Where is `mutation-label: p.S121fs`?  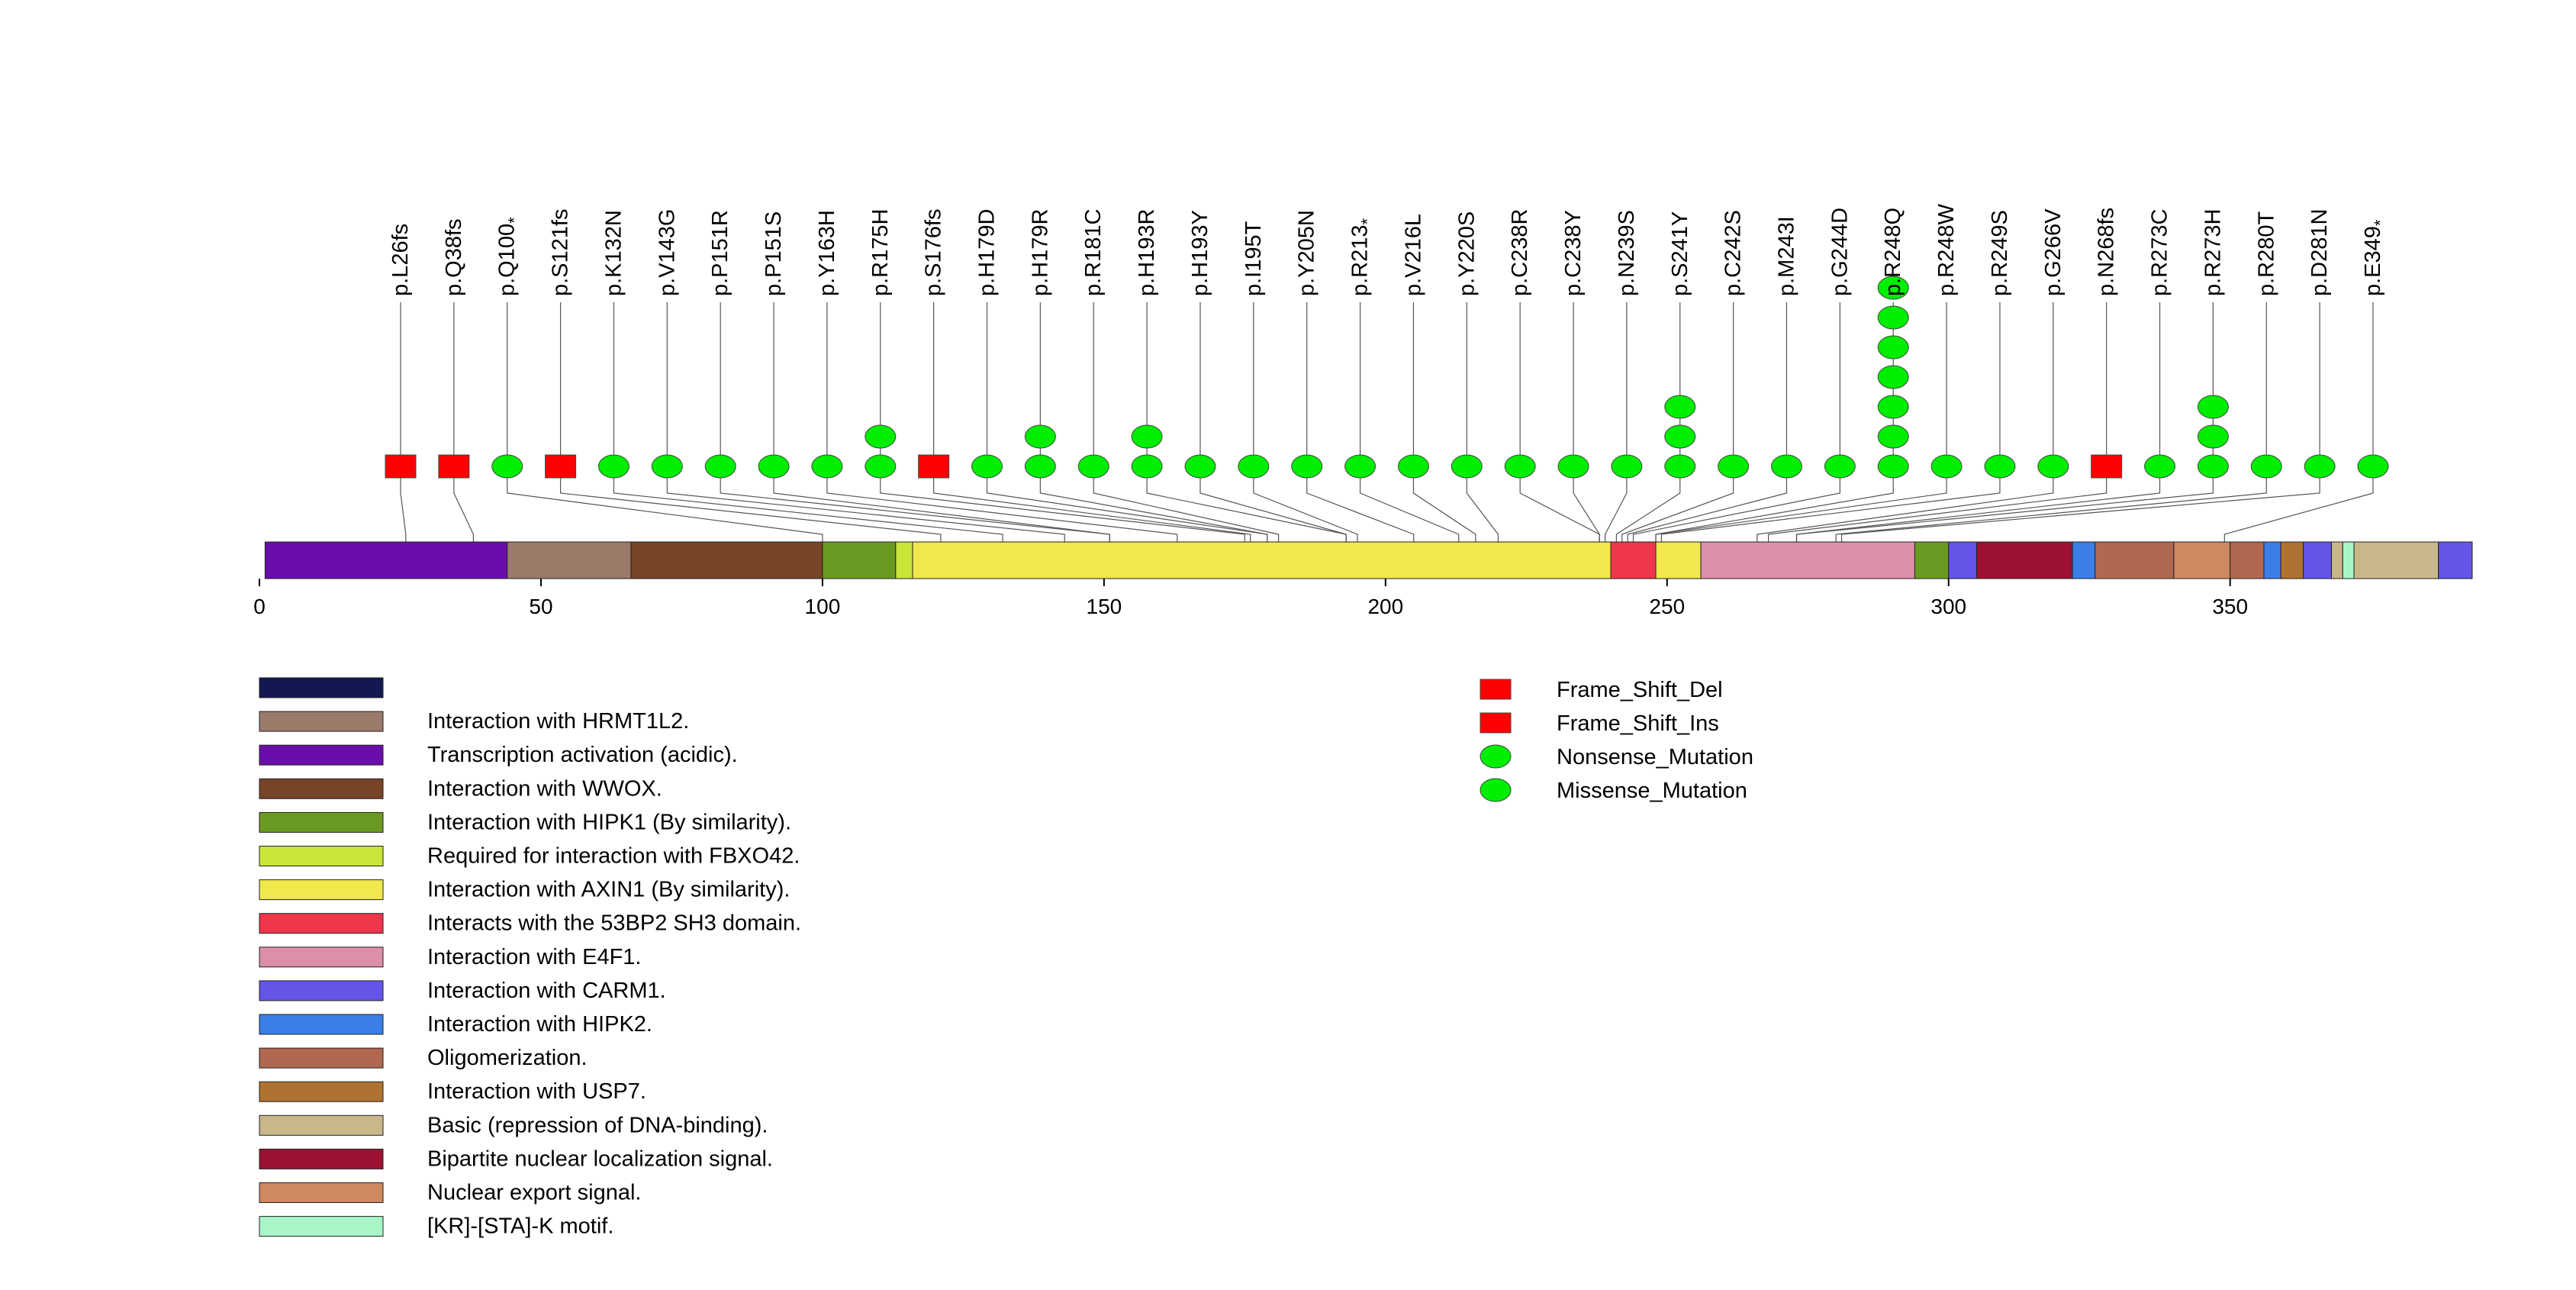 mutation-label: p.S121fs is located at coordinates (561, 253).